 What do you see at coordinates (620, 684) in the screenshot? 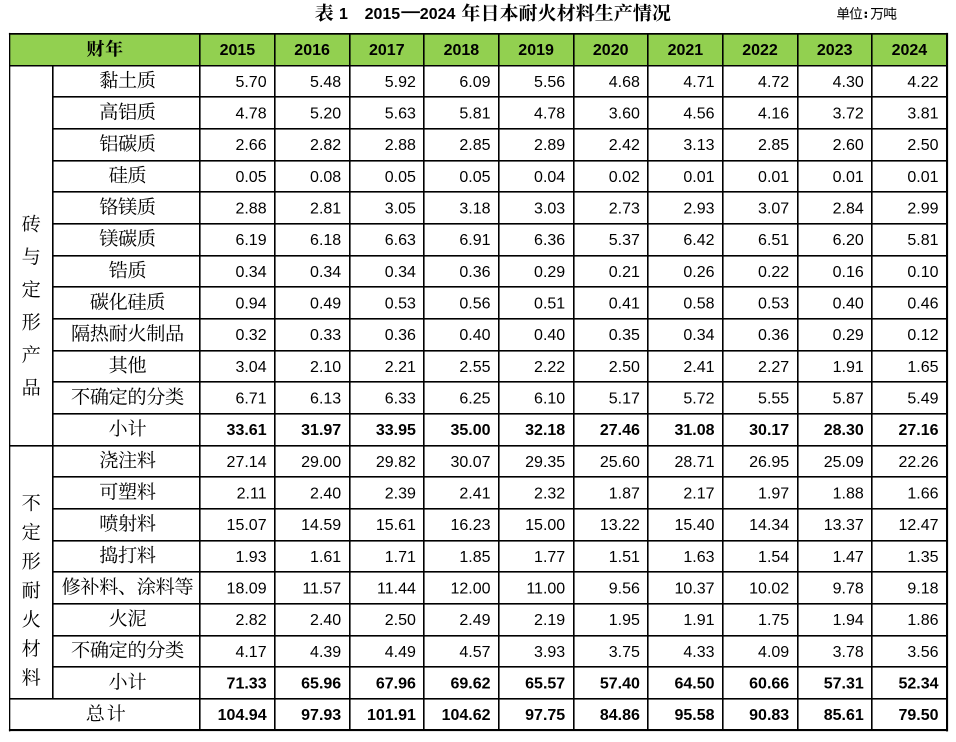
I see `svg-text: 57.40` at bounding box center [620, 684].